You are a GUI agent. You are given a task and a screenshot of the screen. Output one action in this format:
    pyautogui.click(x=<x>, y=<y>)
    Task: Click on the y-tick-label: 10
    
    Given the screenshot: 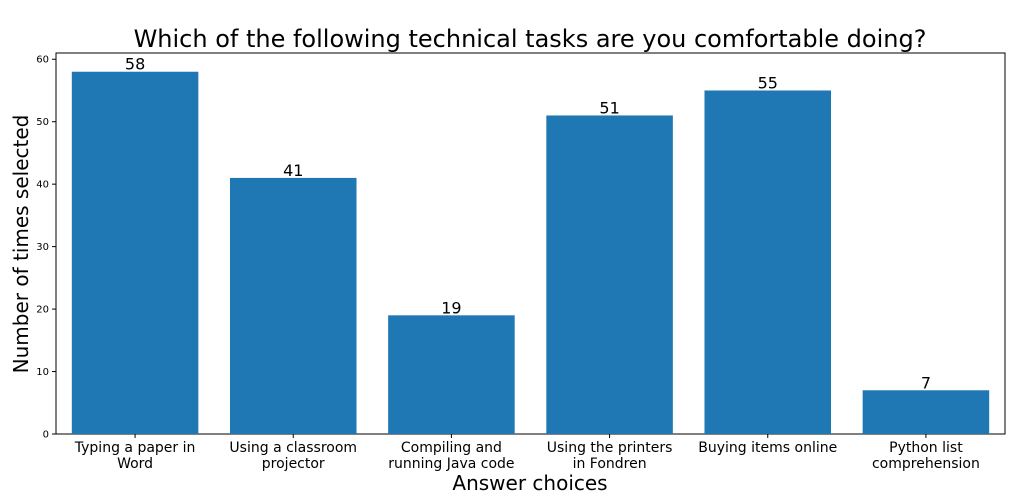 What is the action you would take?
    pyautogui.click(x=42, y=372)
    